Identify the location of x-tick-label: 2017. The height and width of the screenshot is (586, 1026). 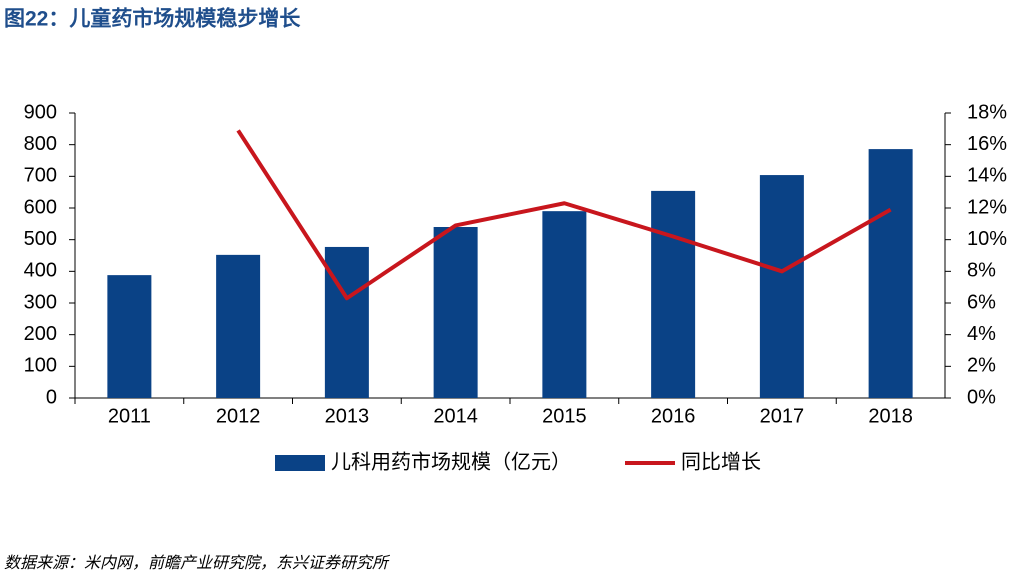
(782, 416).